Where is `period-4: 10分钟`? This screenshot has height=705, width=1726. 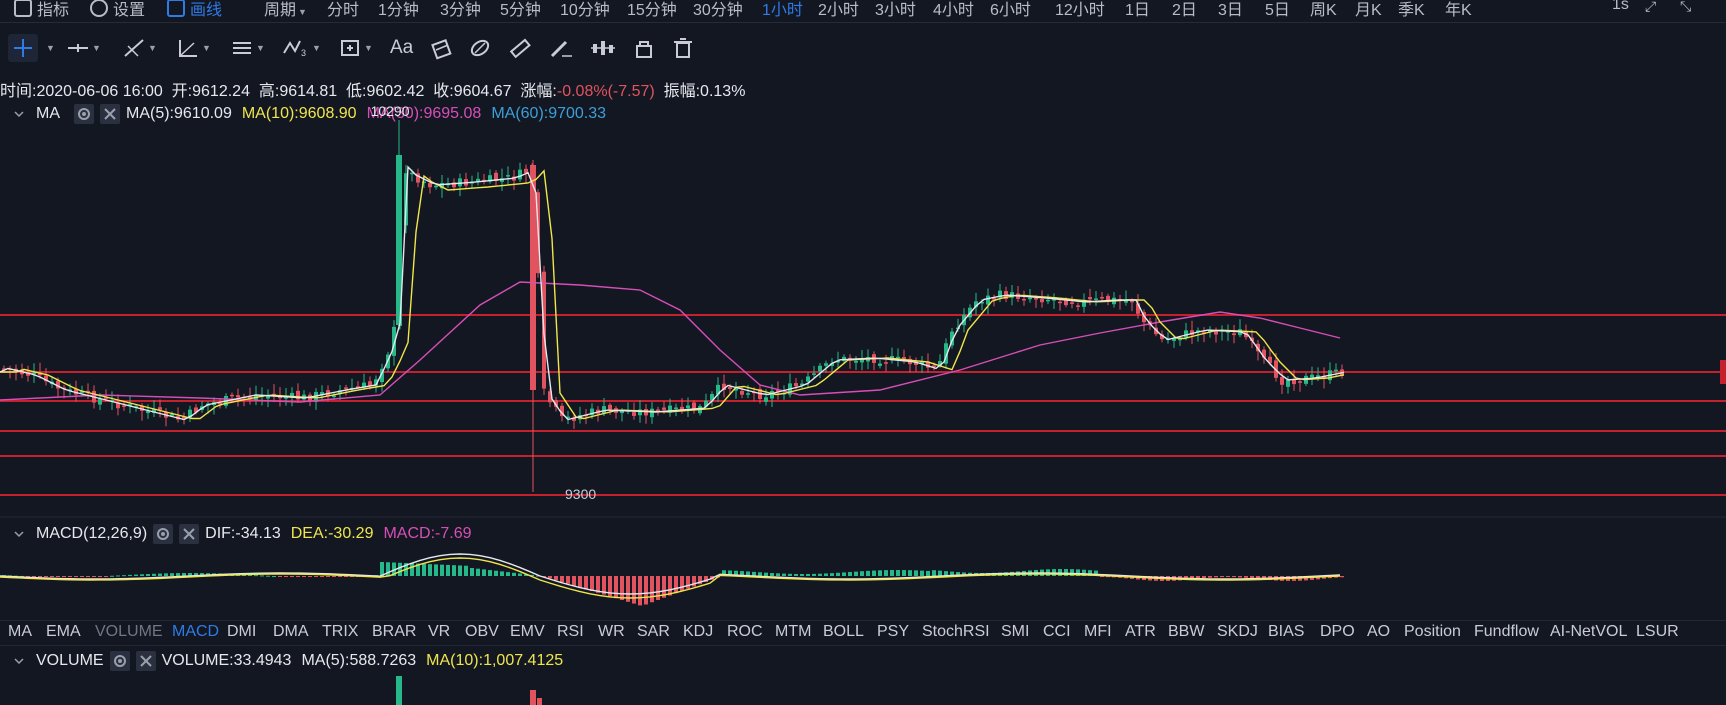 period-4: 10分钟 is located at coordinates (585, 10).